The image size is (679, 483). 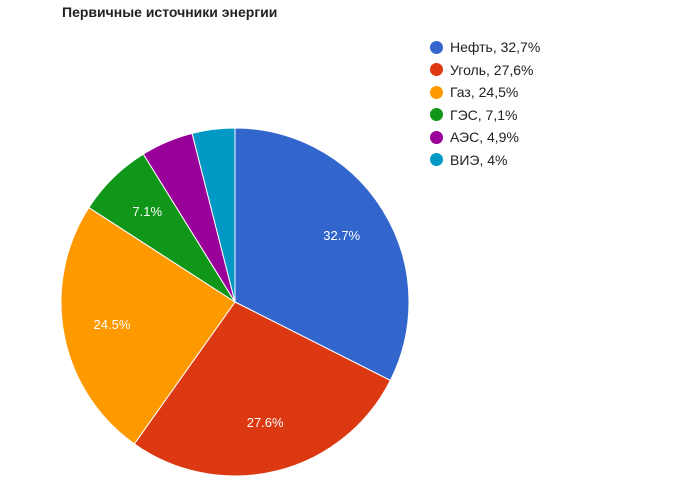 I want to click on pie-slice-oil, so click(x=322, y=254).